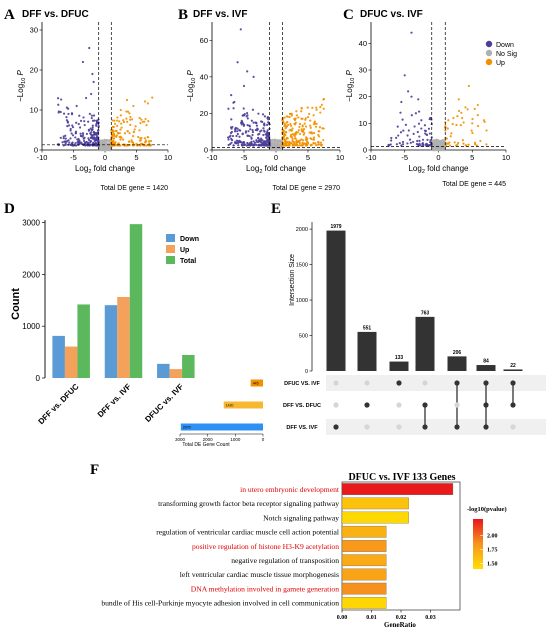 Image resolution: width=550 pixels, height=631 pixels. What do you see at coordinates (9, 209) in the screenshot?
I see `panel-letter-d: D` at bounding box center [9, 209].